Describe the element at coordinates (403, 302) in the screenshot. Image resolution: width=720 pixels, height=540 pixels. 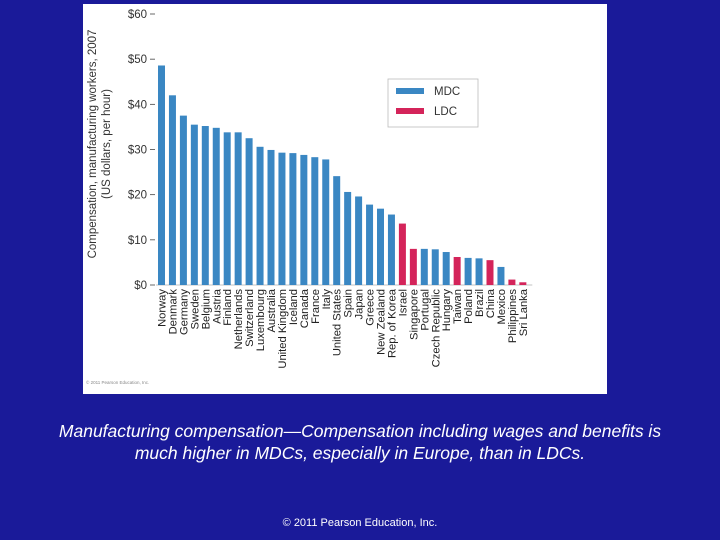
I see `x-category-label: Israel` at that location.